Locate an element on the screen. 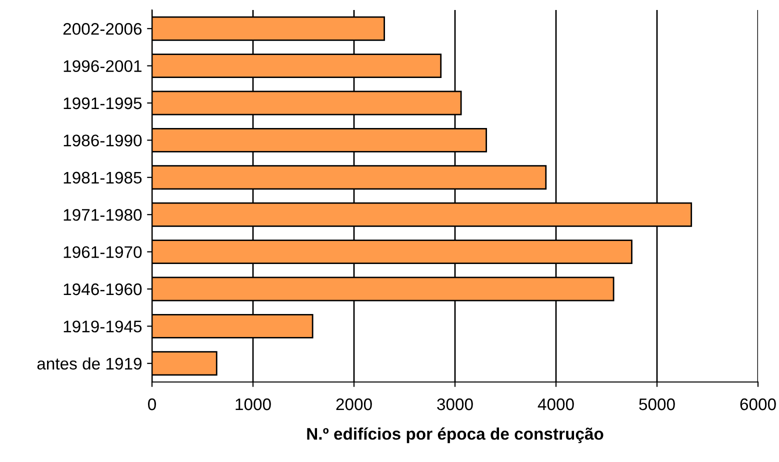  x-tick-label: 1000 is located at coordinates (253, 404).